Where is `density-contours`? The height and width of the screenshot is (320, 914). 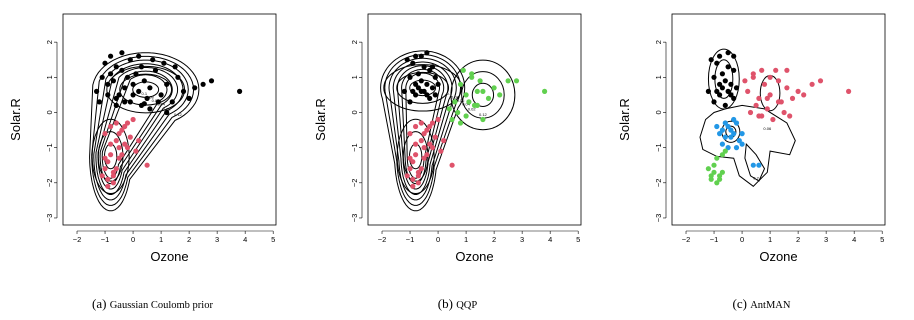
density-contours is located at coordinates (448, 131).